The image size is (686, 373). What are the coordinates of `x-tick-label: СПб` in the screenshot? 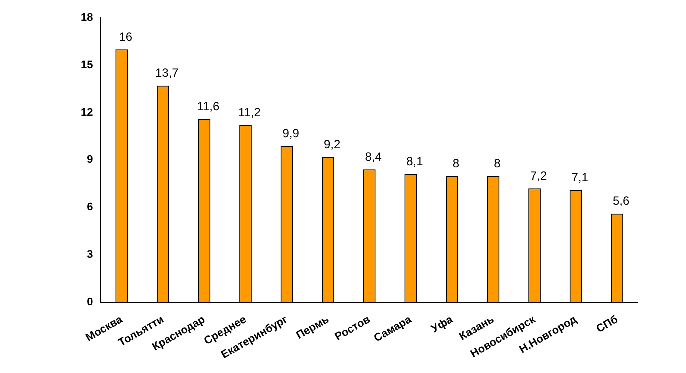 It's located at (607, 325).